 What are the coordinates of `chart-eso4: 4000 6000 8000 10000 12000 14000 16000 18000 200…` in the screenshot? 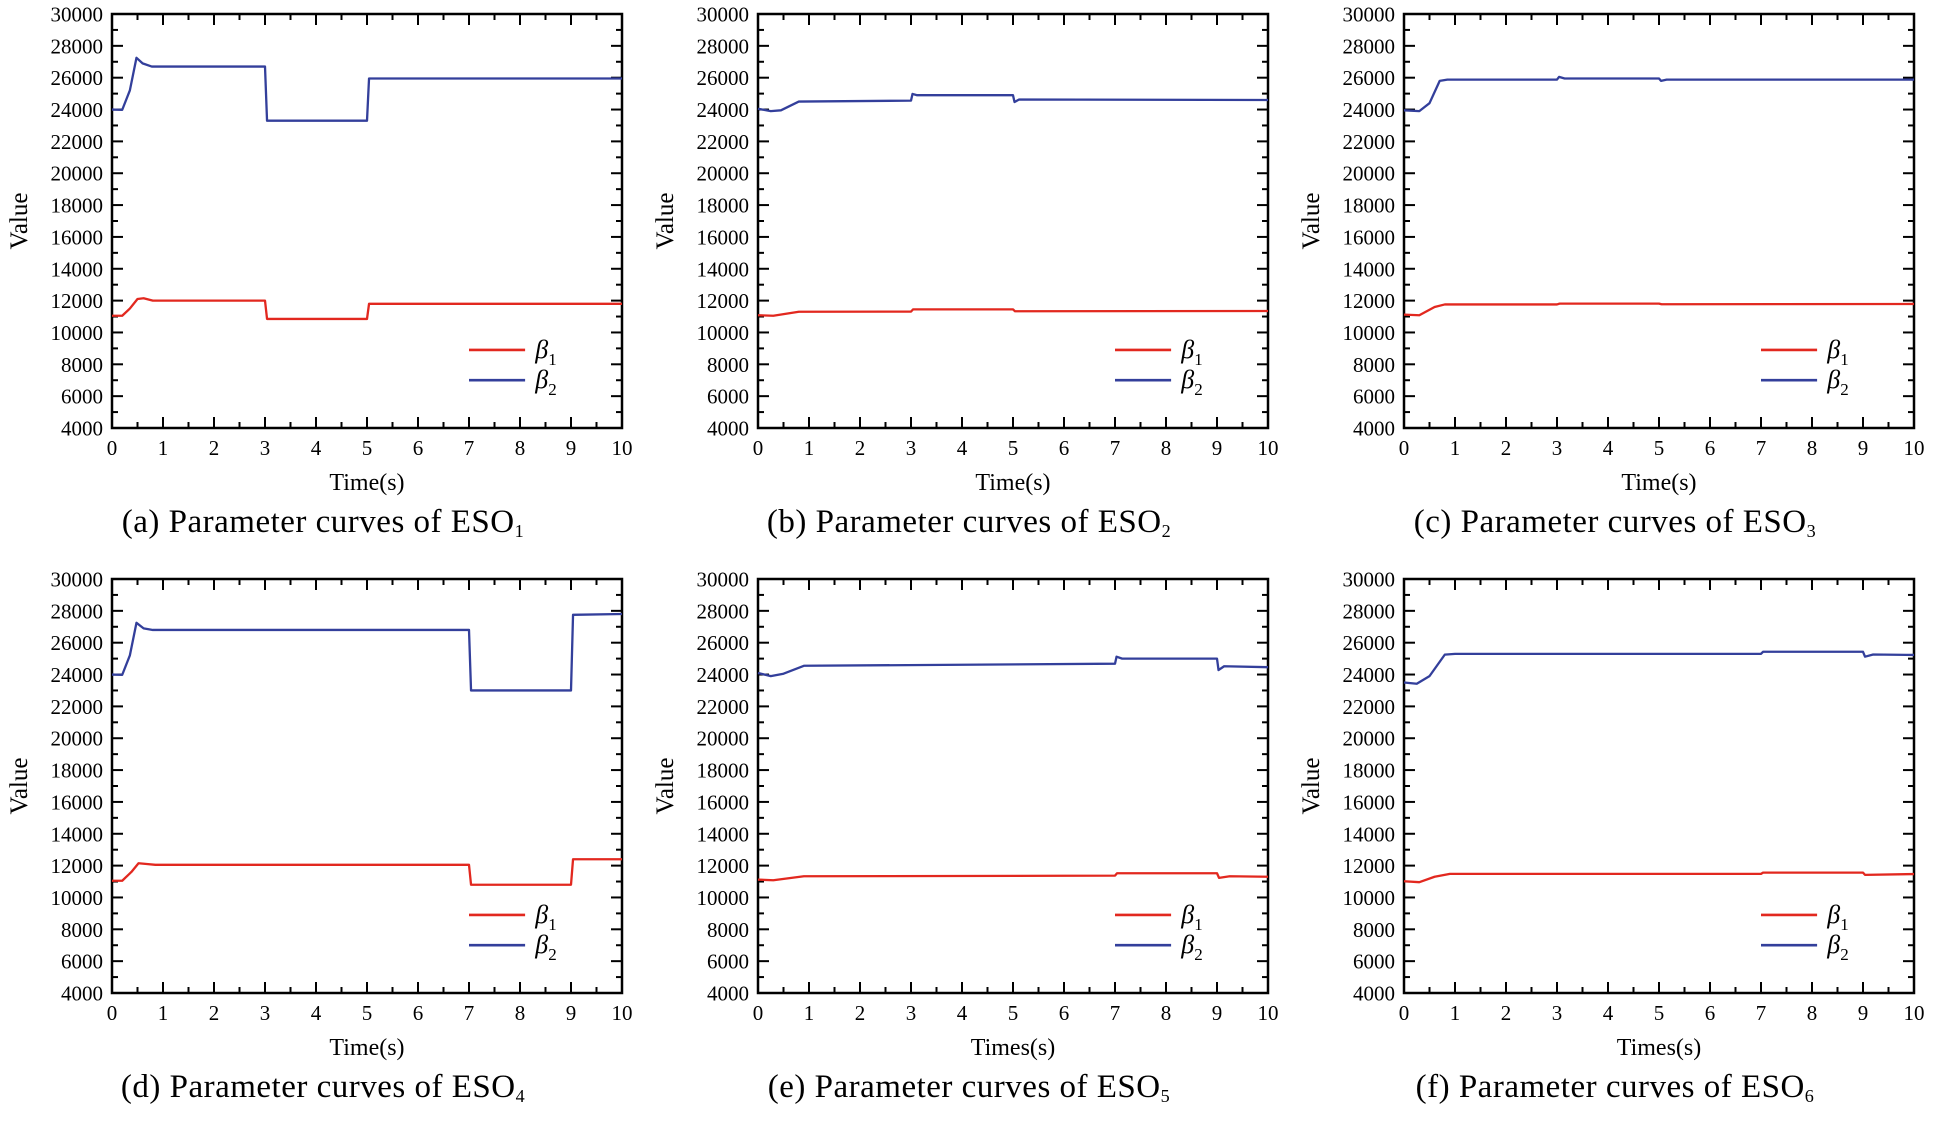 It's located at (323, 816).